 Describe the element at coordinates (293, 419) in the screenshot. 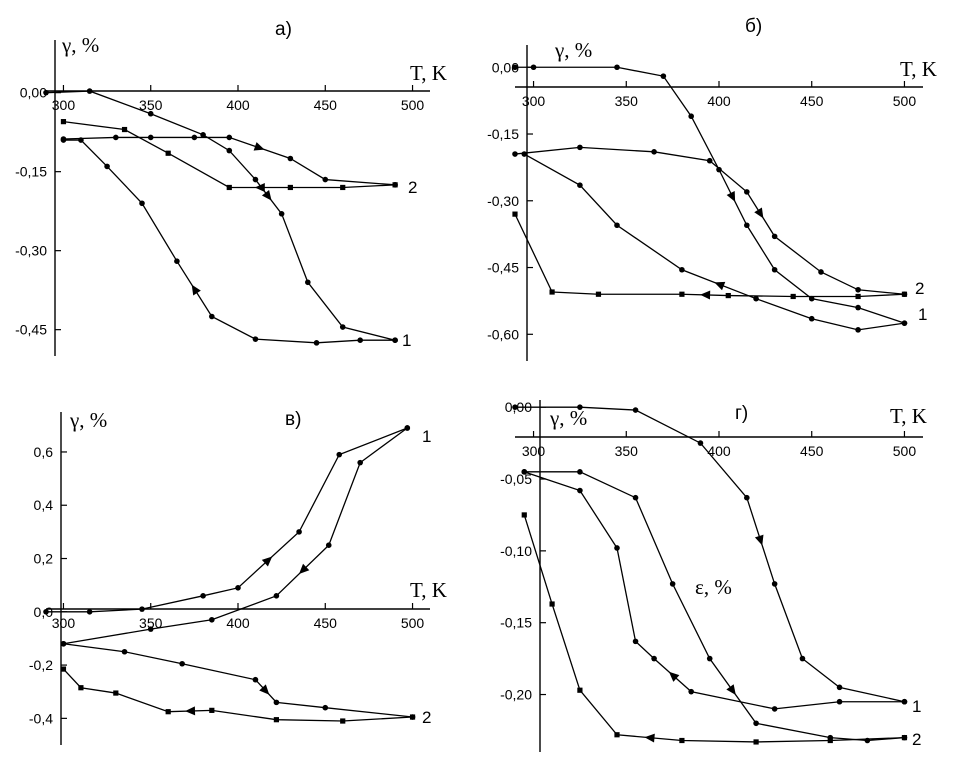

I see `panel-label: в)` at that location.